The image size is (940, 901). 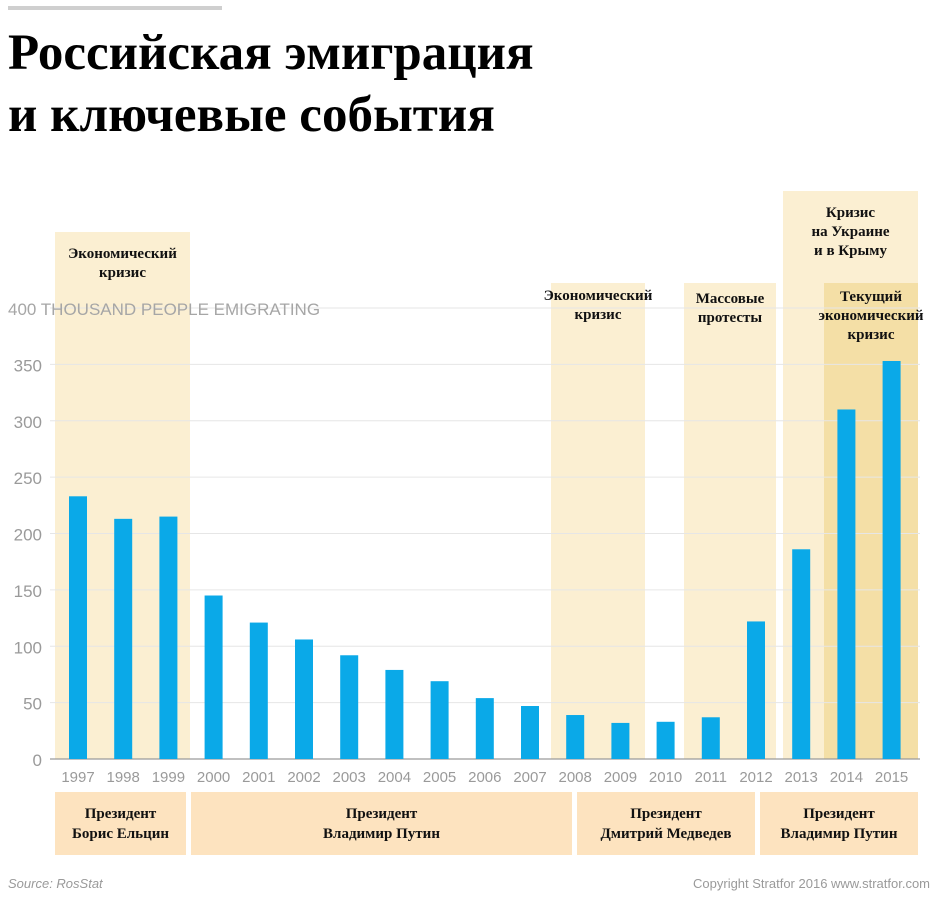 What do you see at coordinates (620, 777) in the screenshot?
I see `x-tick-label-2009: 2009` at bounding box center [620, 777].